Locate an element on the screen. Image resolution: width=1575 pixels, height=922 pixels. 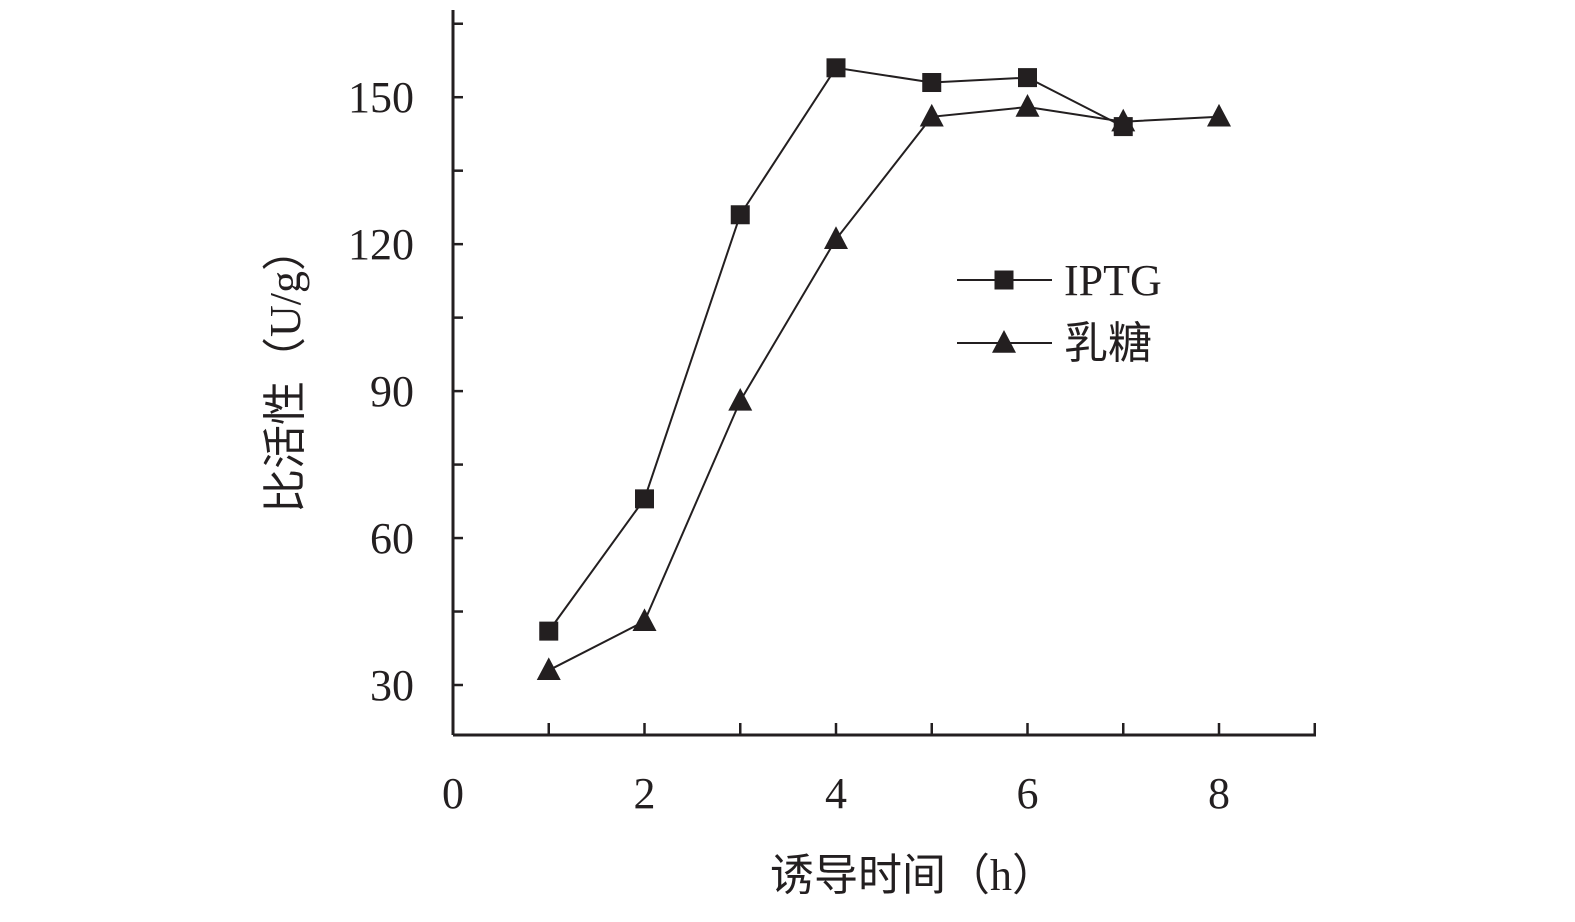
x-tick-label: 0 is located at coordinates (453, 793).